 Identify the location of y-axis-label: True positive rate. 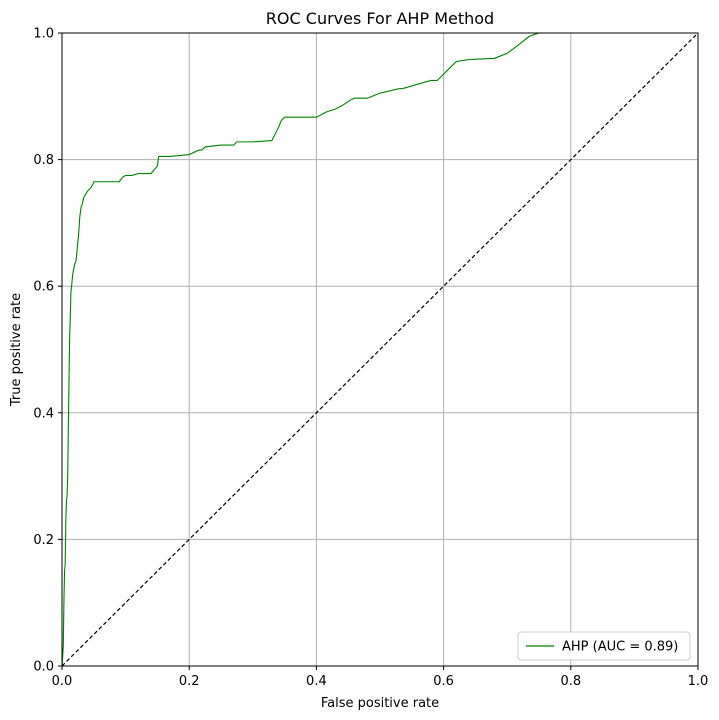
(16, 350).